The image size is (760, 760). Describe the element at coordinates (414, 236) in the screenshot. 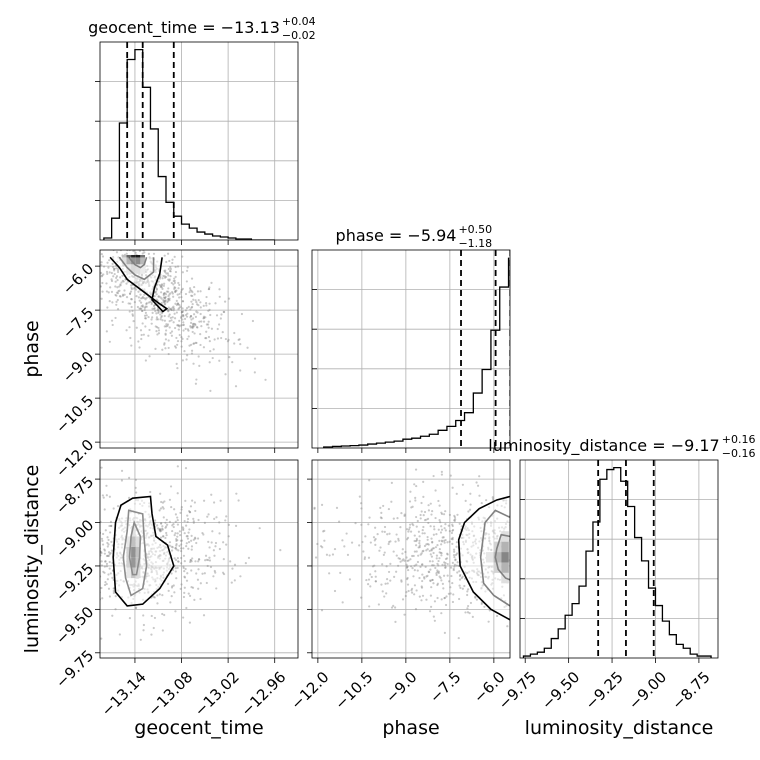

I see `title-phase: phase = −5.94 +0.50−1.18` at that location.